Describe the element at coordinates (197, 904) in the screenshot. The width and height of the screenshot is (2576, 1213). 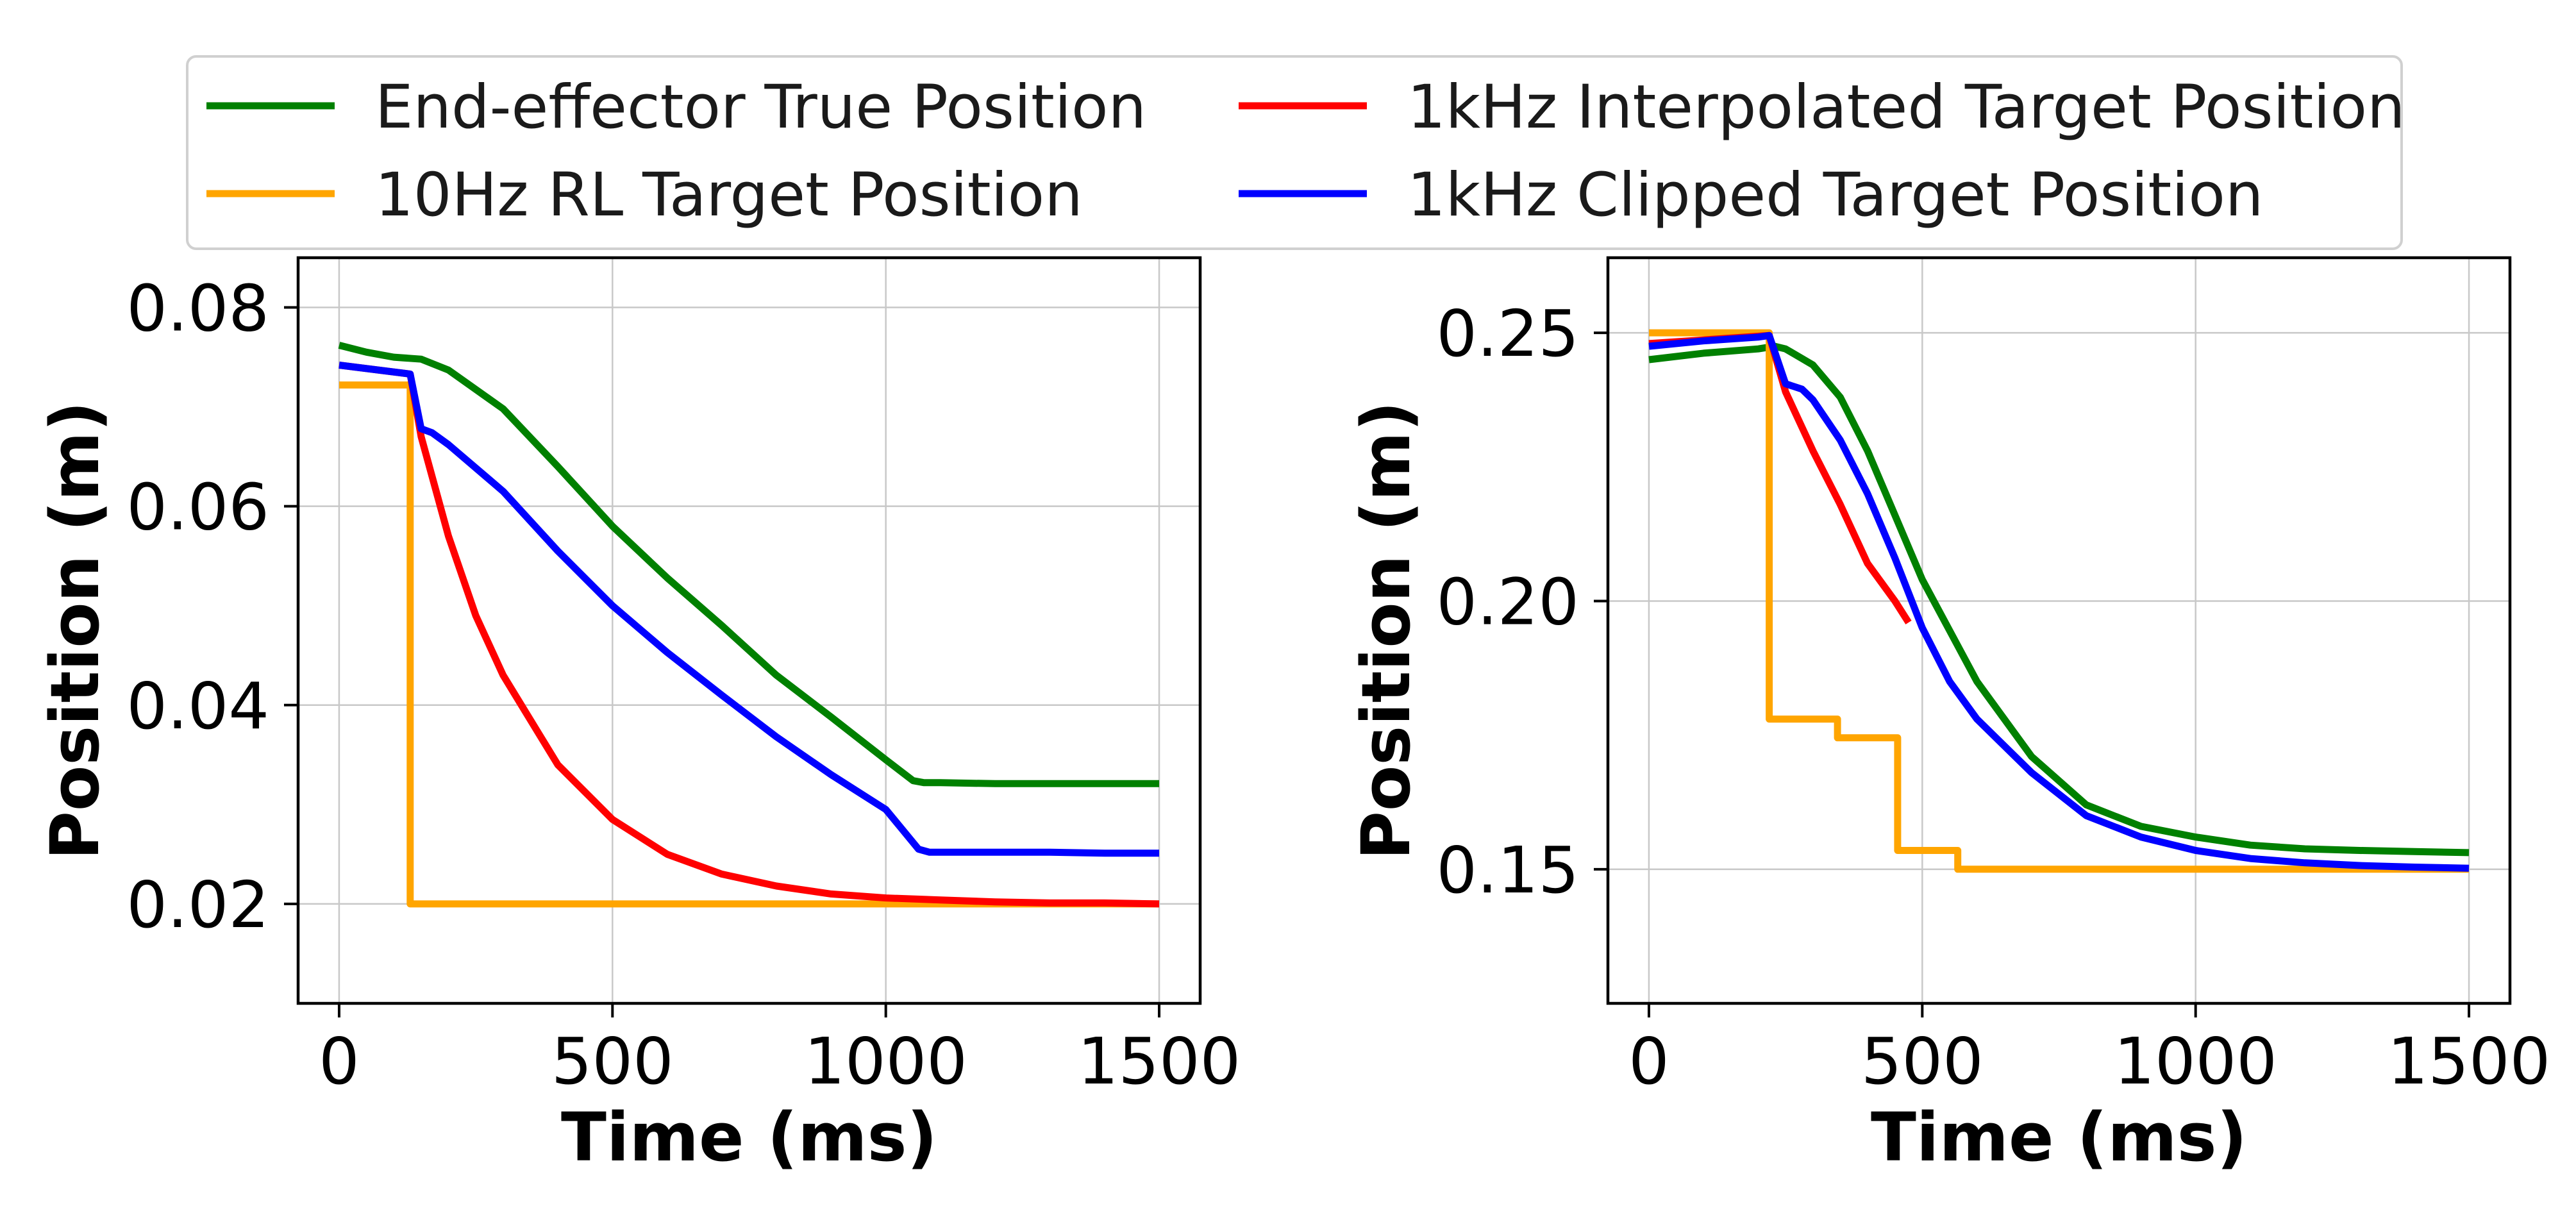
I see `y-tick-label-0: 0.02` at that location.